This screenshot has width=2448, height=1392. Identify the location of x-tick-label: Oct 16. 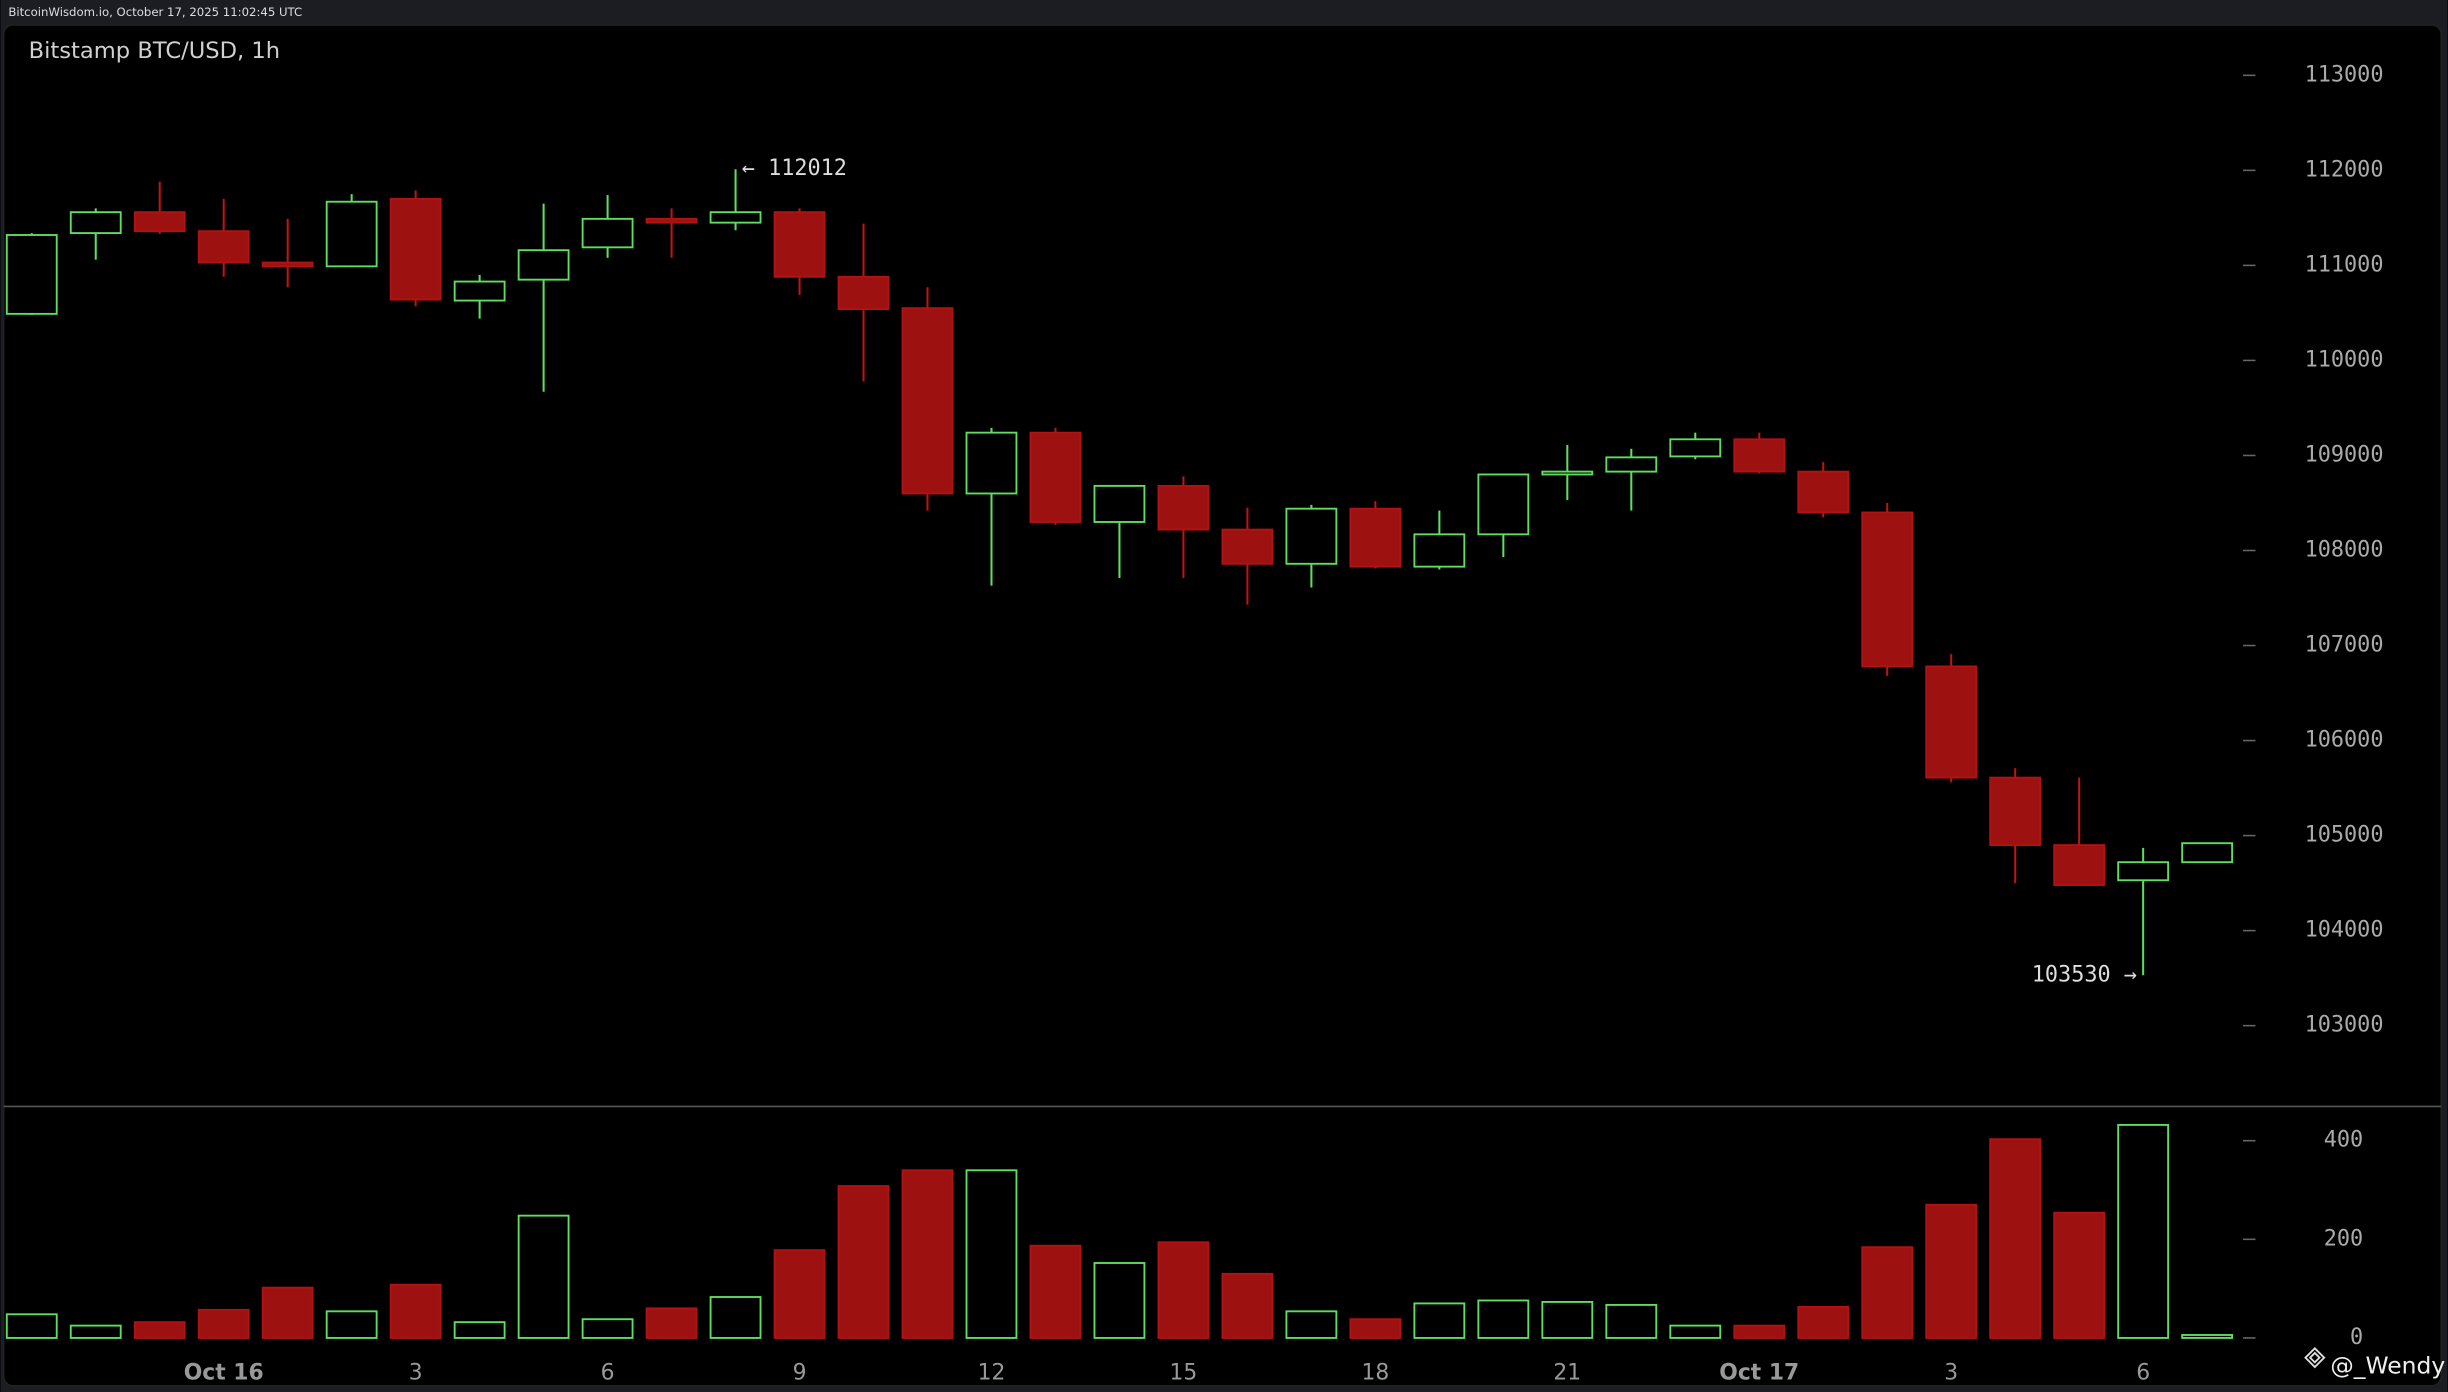
(224, 1372).